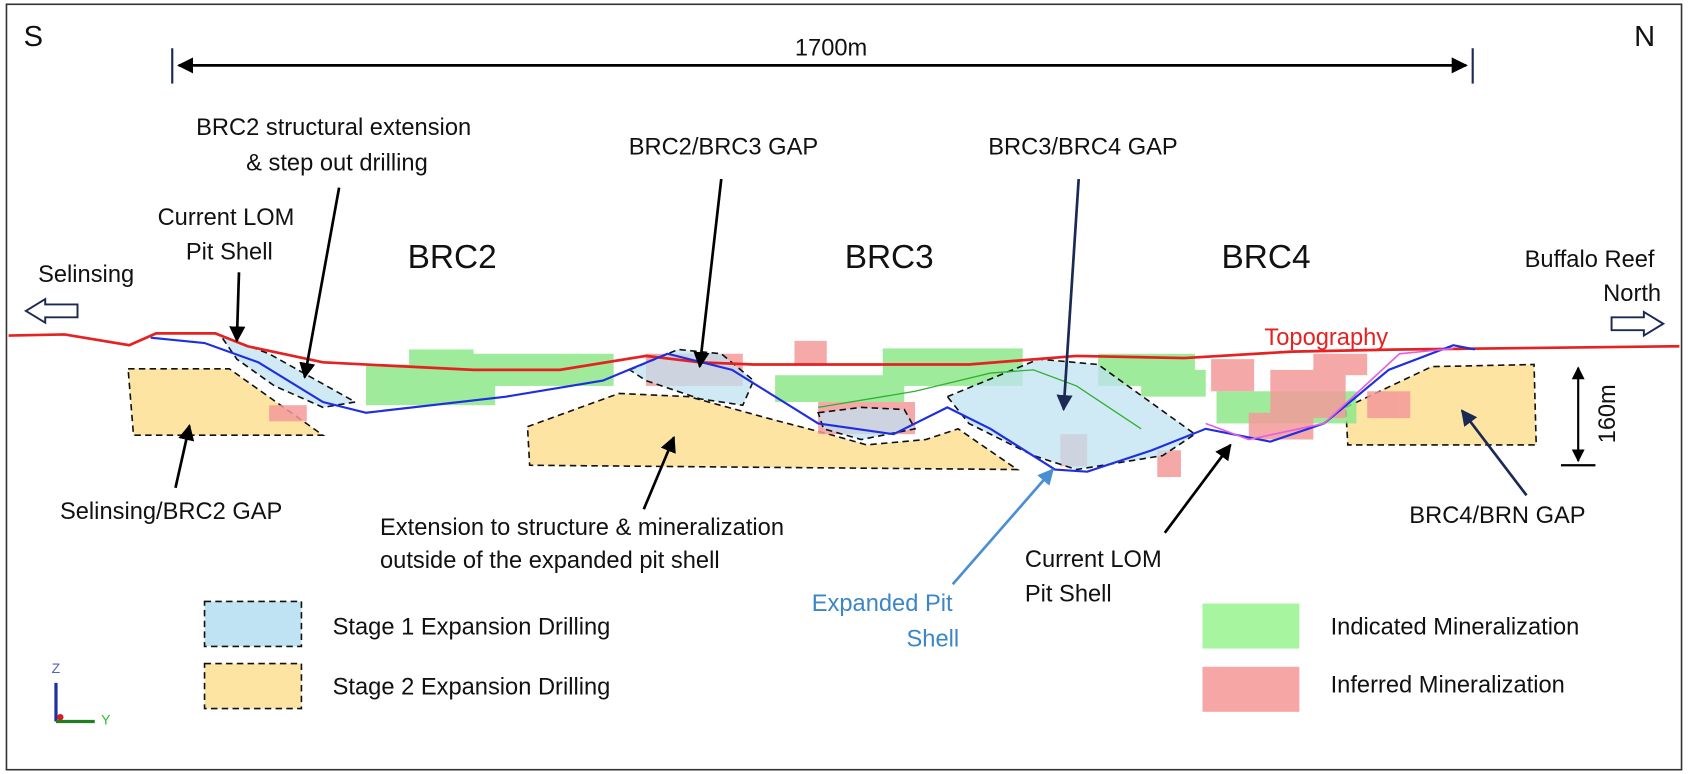 The width and height of the screenshot is (1688, 774). What do you see at coordinates (1448, 686) in the screenshot?
I see `legend-label: Inferred Mineralization` at bounding box center [1448, 686].